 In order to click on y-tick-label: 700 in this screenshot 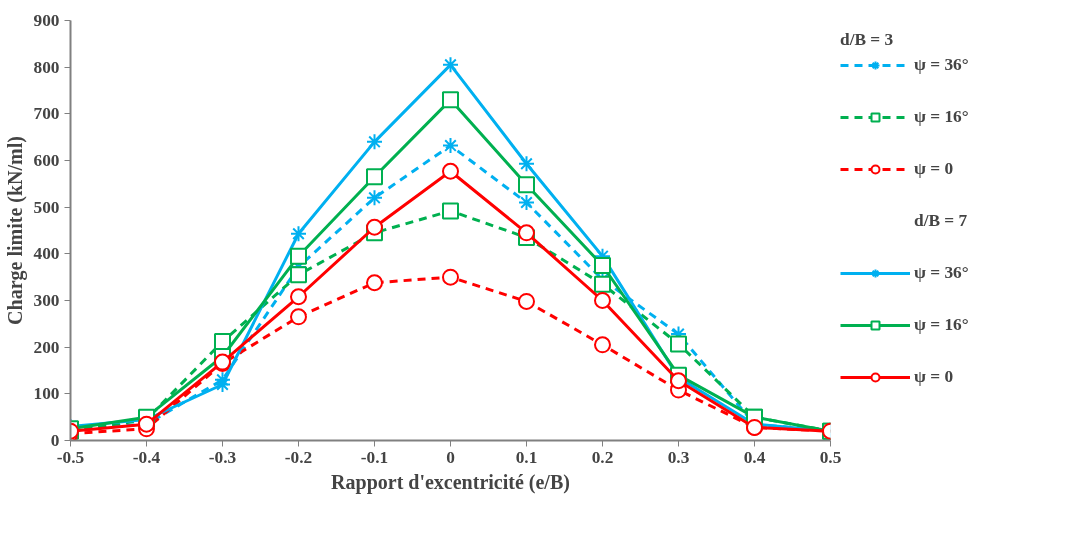, I will do `click(46, 114)`.